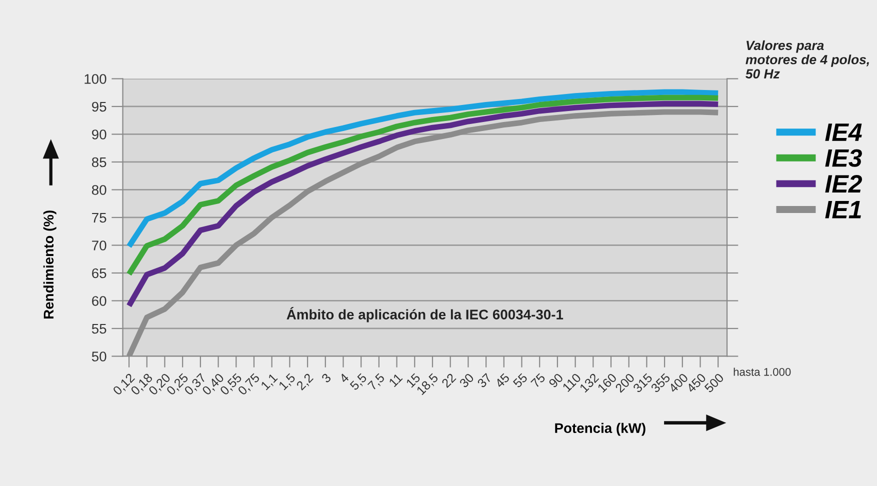  I want to click on x-tick-label: 22, so click(448, 380).